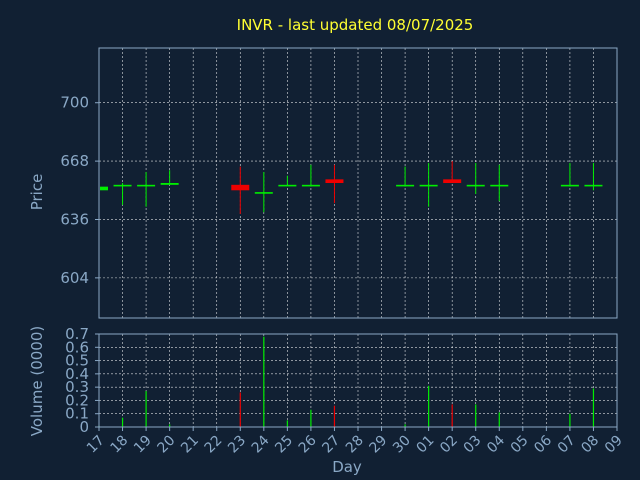 The height and width of the screenshot is (480, 640). Describe the element at coordinates (77, 347) in the screenshot. I see `volume-y-tick-label: 0.6` at that location.